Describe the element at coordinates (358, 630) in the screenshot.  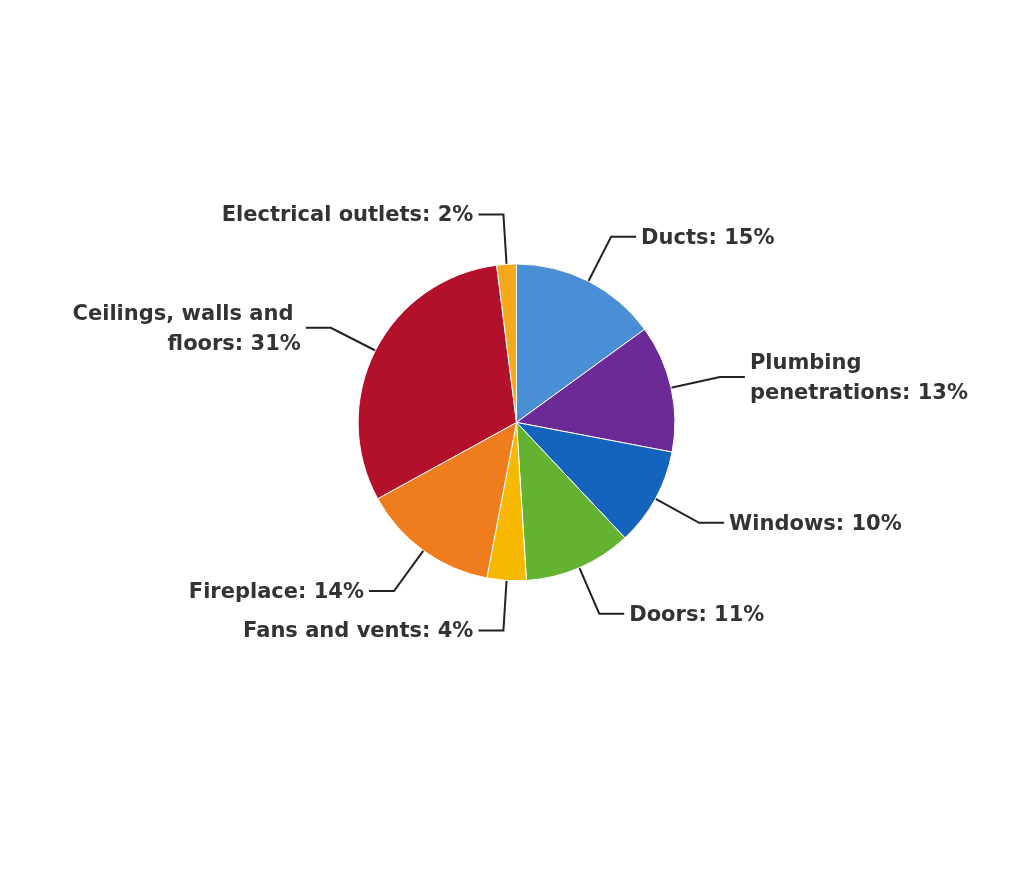
I see `slice-label: Fans and vents: 4%` at that location.